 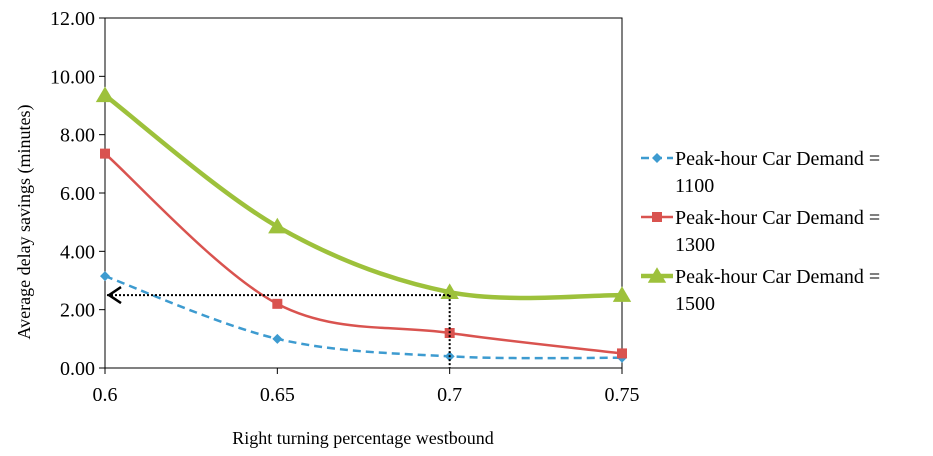 I want to click on x-tick-label: 0.6, so click(x=105, y=395).